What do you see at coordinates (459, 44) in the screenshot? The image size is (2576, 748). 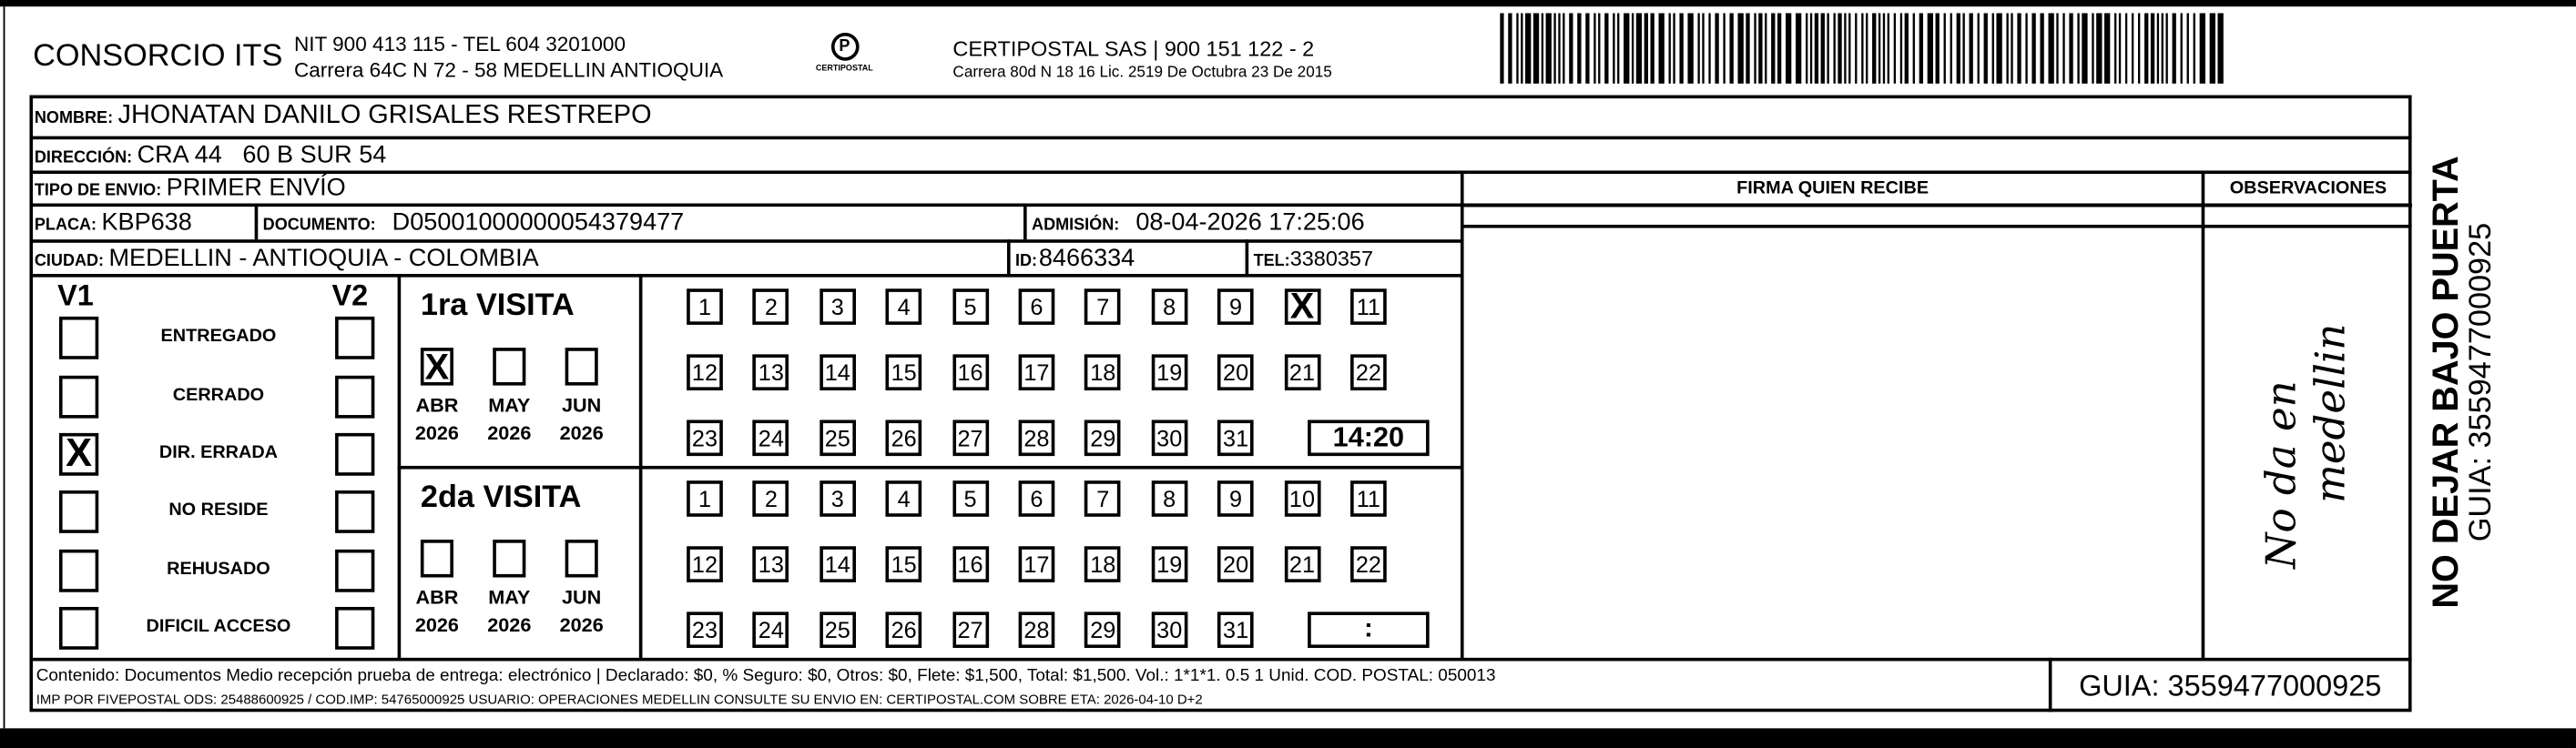 I see `company-nit: NIT 900 413 115 - TEL 604 3201000` at bounding box center [459, 44].